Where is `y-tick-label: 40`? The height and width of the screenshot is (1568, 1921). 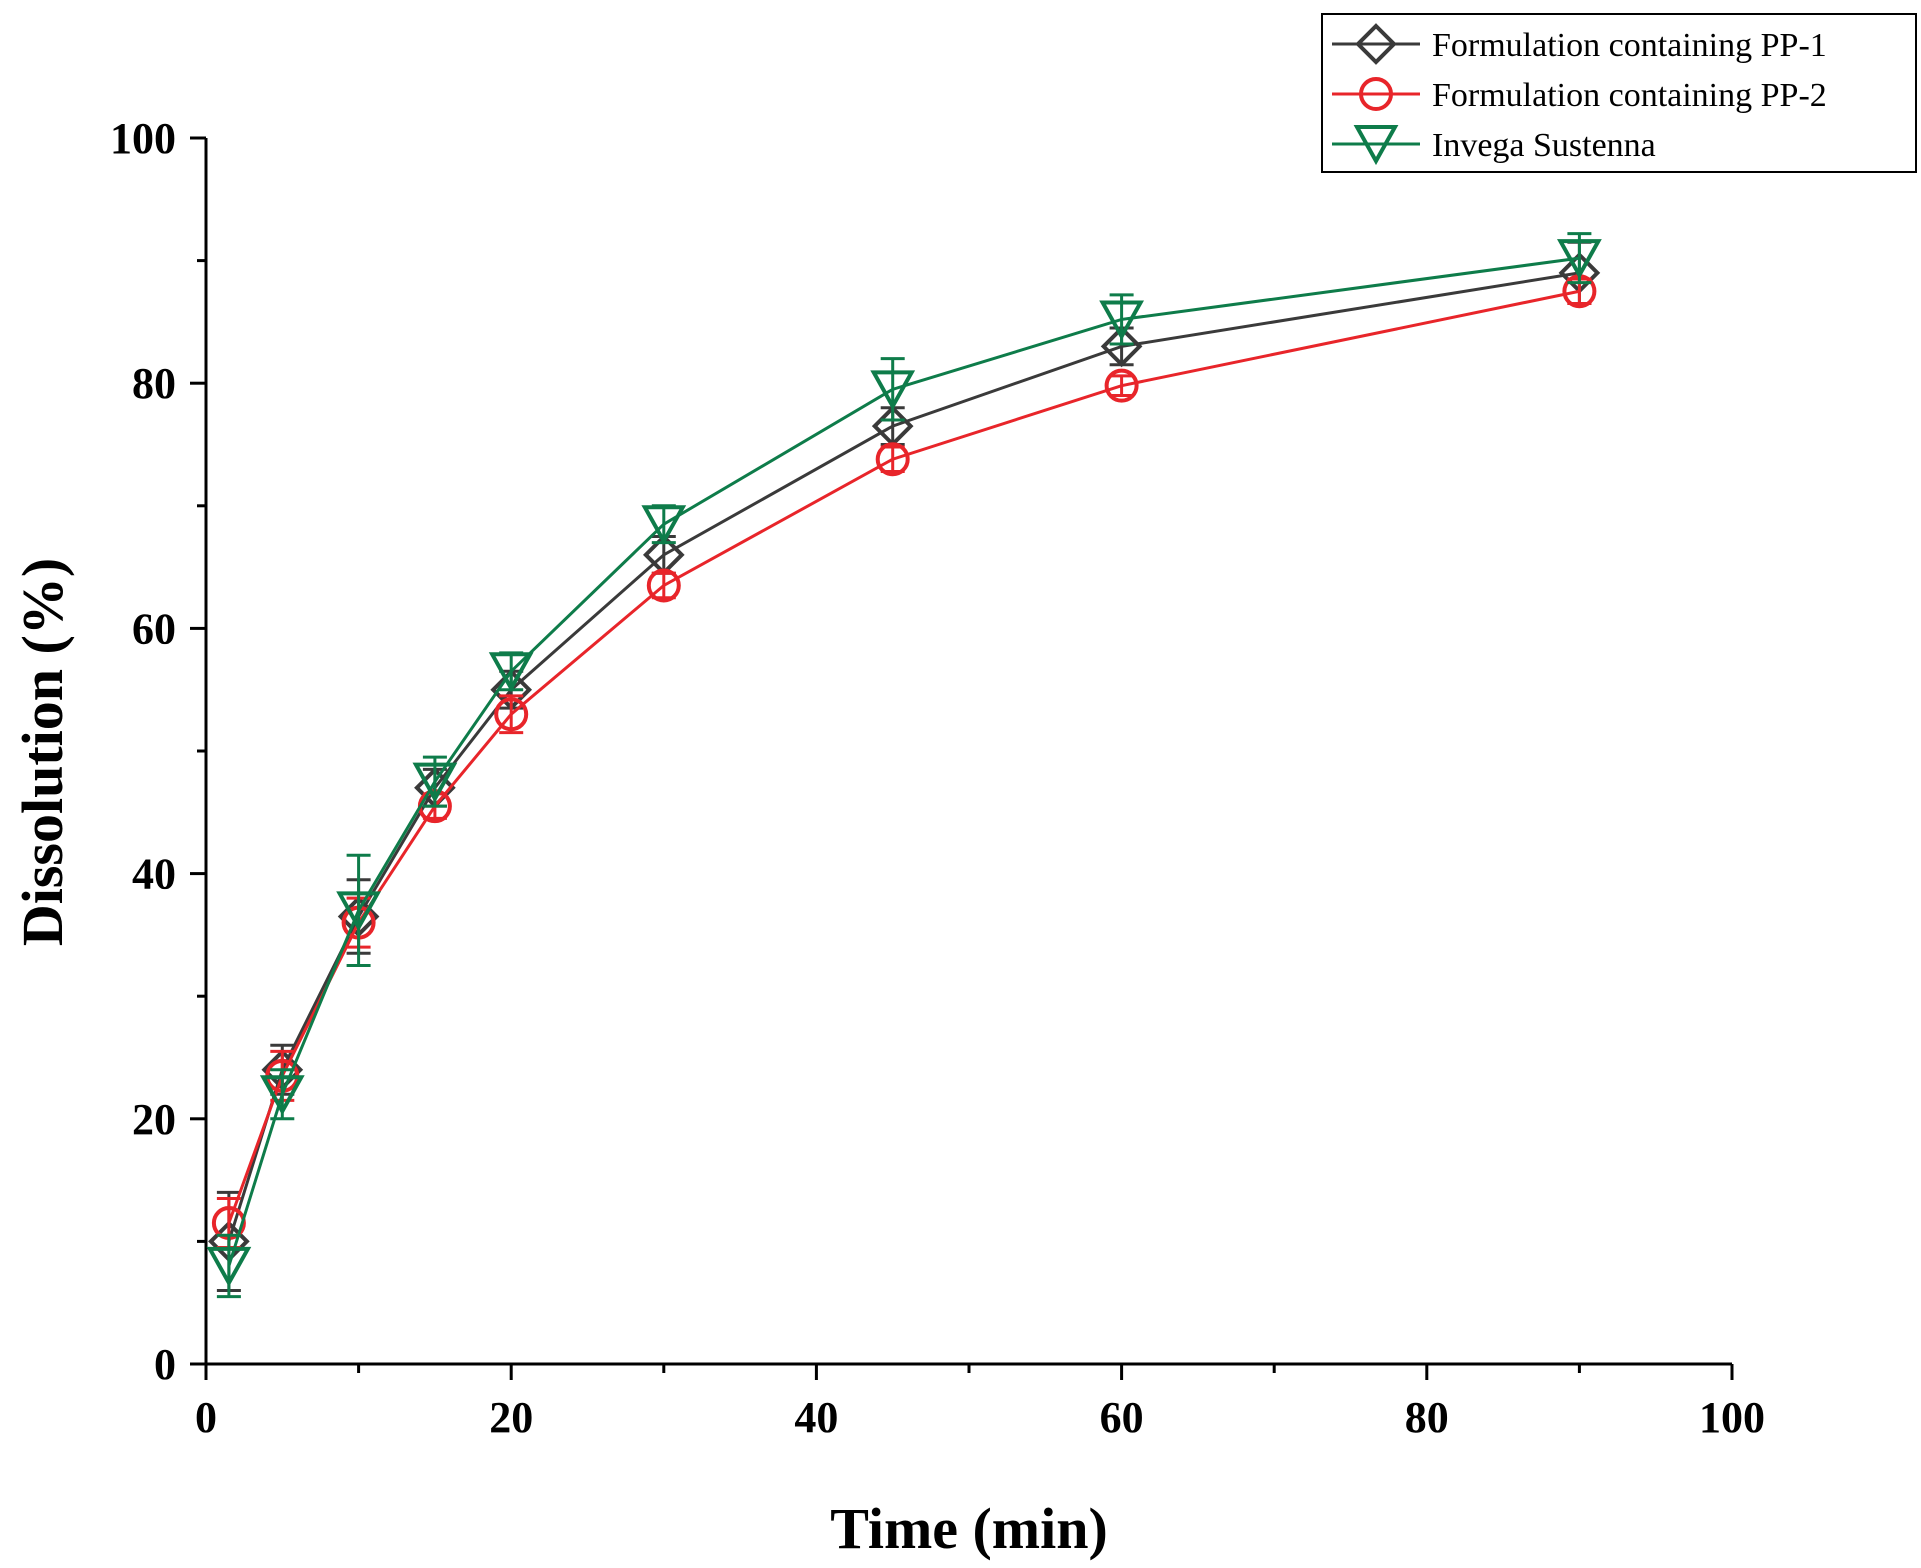 y-tick-label: 40 is located at coordinates (154, 874).